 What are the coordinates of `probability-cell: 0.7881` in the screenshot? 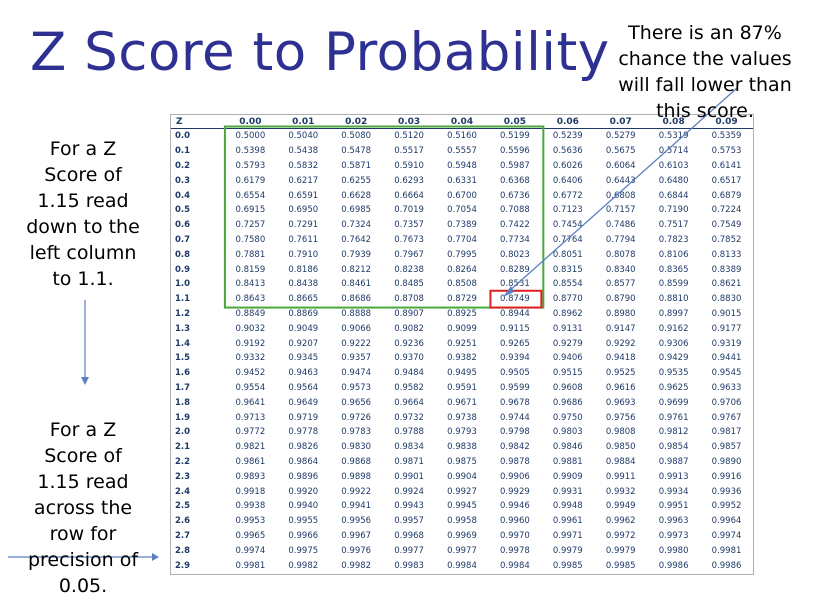 It's located at (250, 254).